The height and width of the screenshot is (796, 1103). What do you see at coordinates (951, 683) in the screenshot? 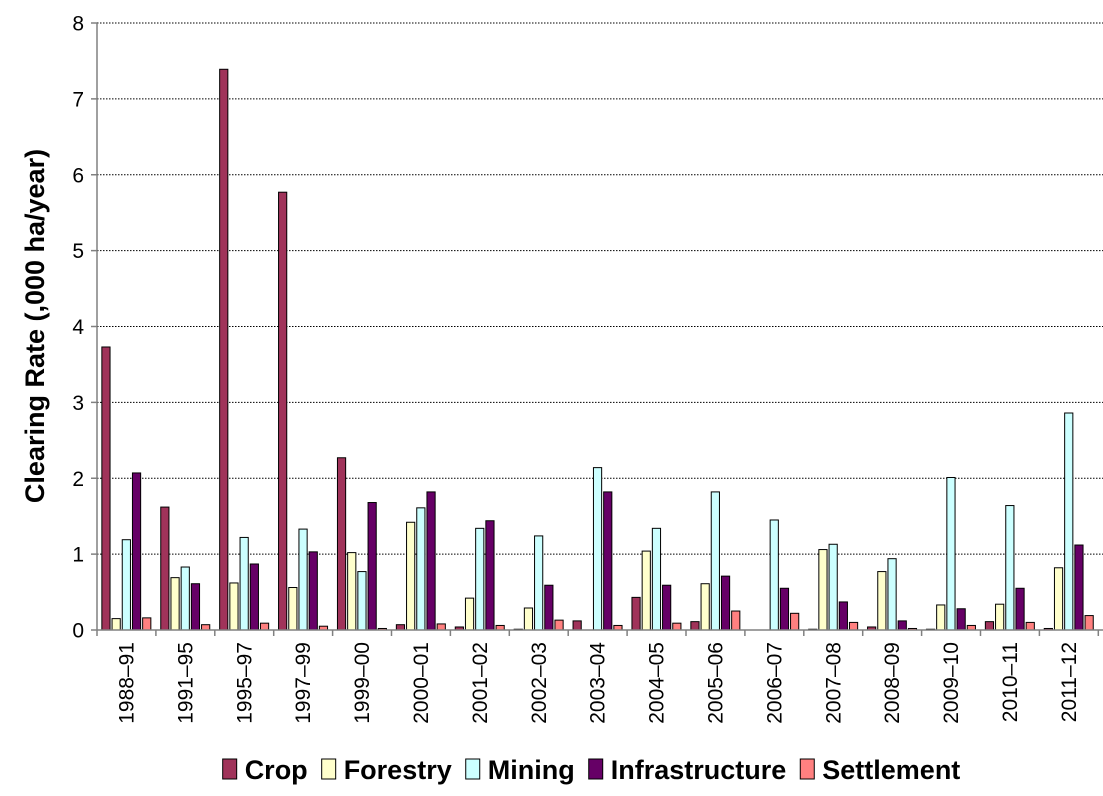
I see `x-tick-label-2009–10: 2009–10` at bounding box center [951, 683].